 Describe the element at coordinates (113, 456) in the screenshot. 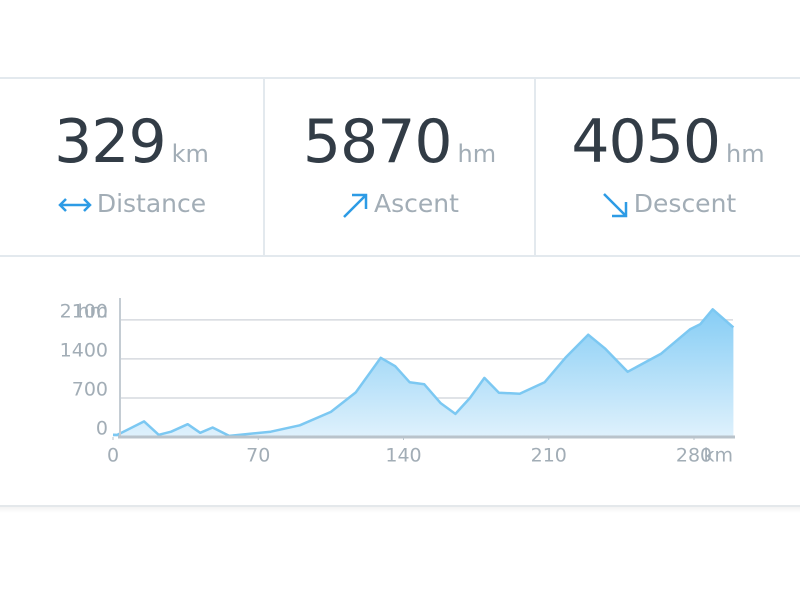

I see `x-tick-label: 0` at that location.